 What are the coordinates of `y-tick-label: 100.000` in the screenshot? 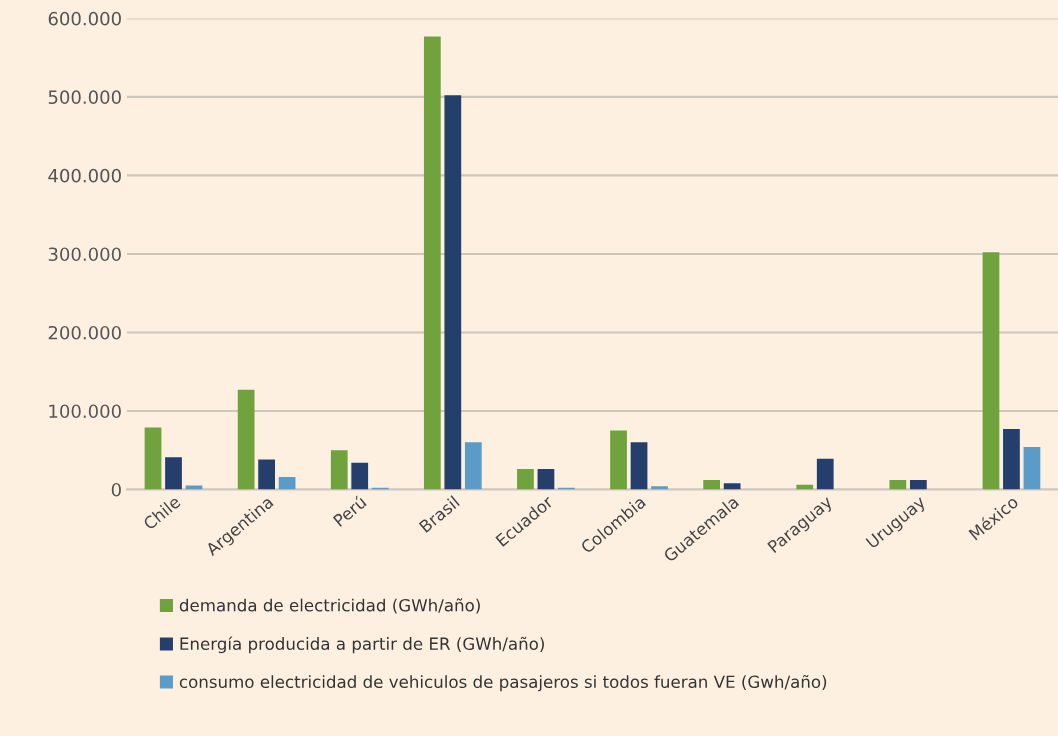 It's located at (85, 411).